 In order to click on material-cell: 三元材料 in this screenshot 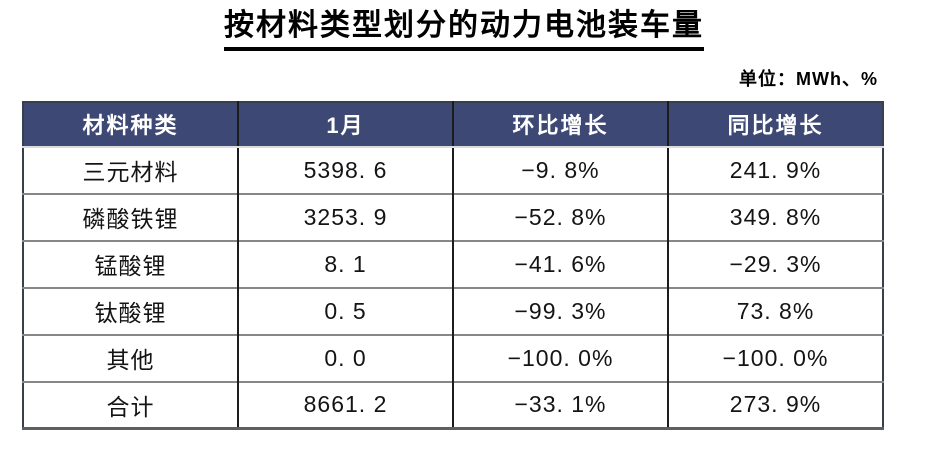, I will do `click(130, 170)`.